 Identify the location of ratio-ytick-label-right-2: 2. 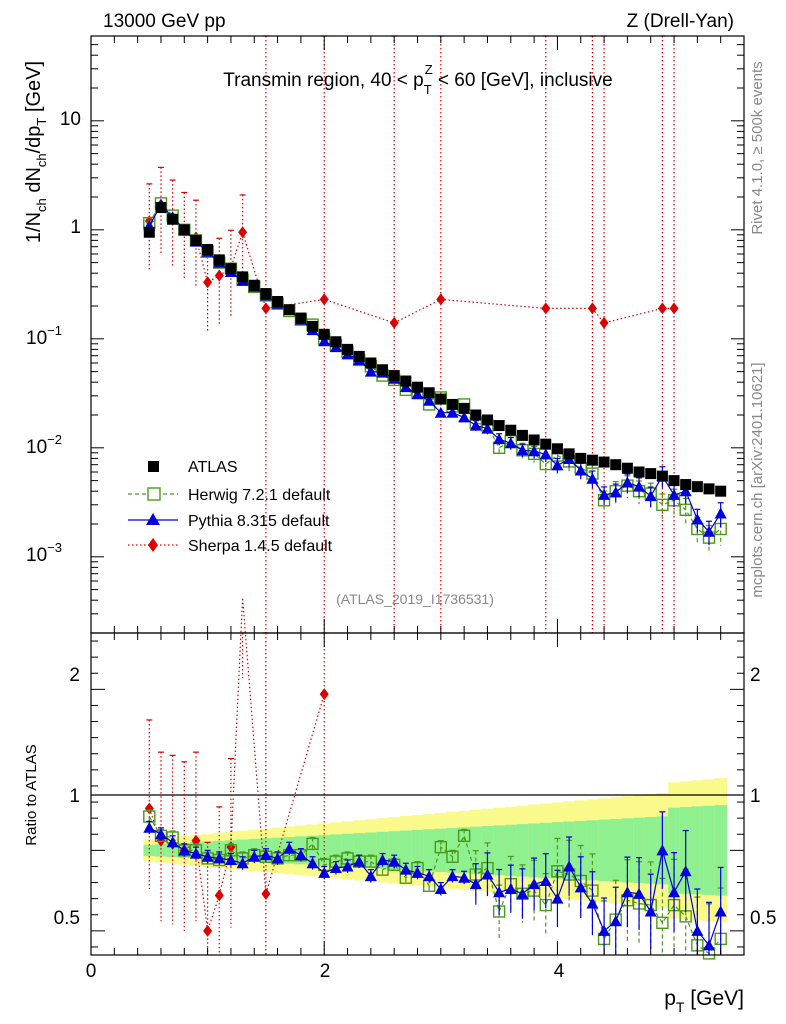
(755, 675).